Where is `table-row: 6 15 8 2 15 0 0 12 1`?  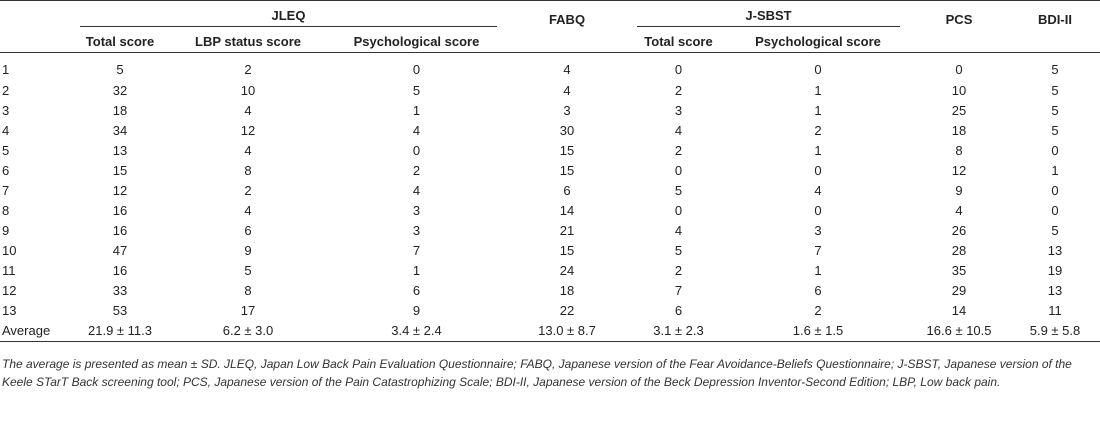
table-row: 6 15 8 2 15 0 0 12 1 is located at coordinates (550, 171).